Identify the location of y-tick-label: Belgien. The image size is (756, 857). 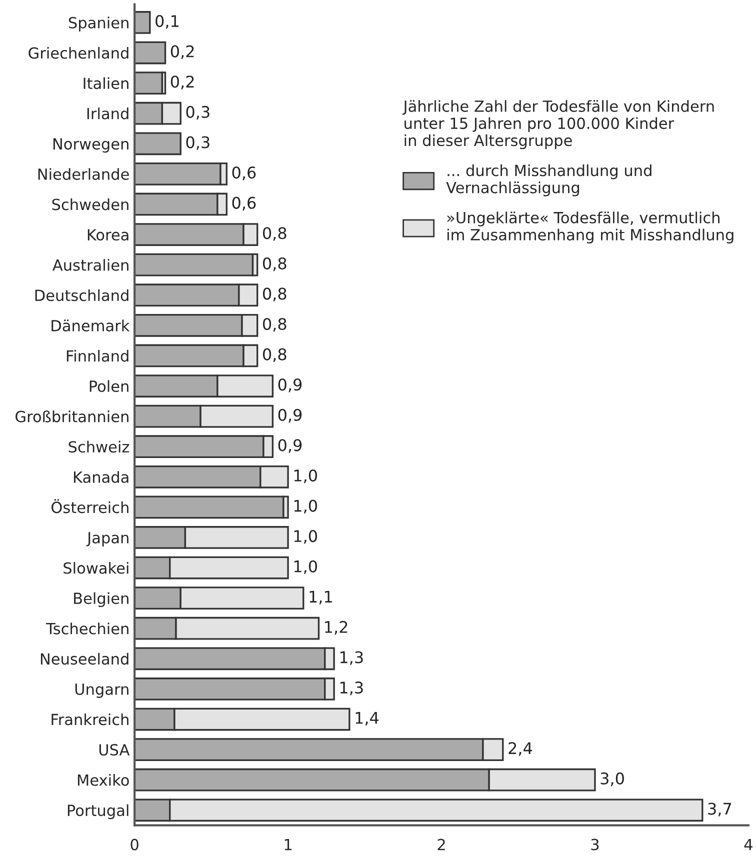
(101, 600).